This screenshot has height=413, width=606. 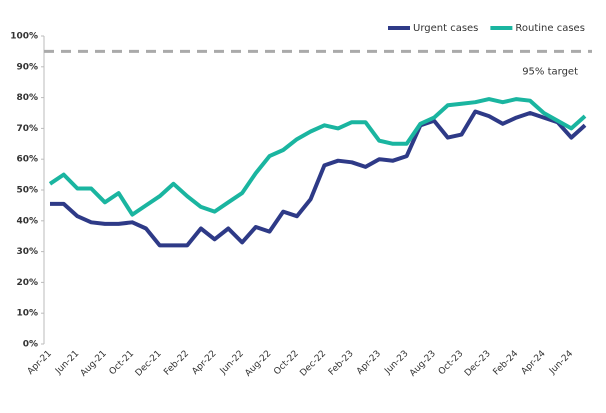 What do you see at coordinates (341, 363) in the screenshot?
I see `x-tick-label: Feb-23` at bounding box center [341, 363].